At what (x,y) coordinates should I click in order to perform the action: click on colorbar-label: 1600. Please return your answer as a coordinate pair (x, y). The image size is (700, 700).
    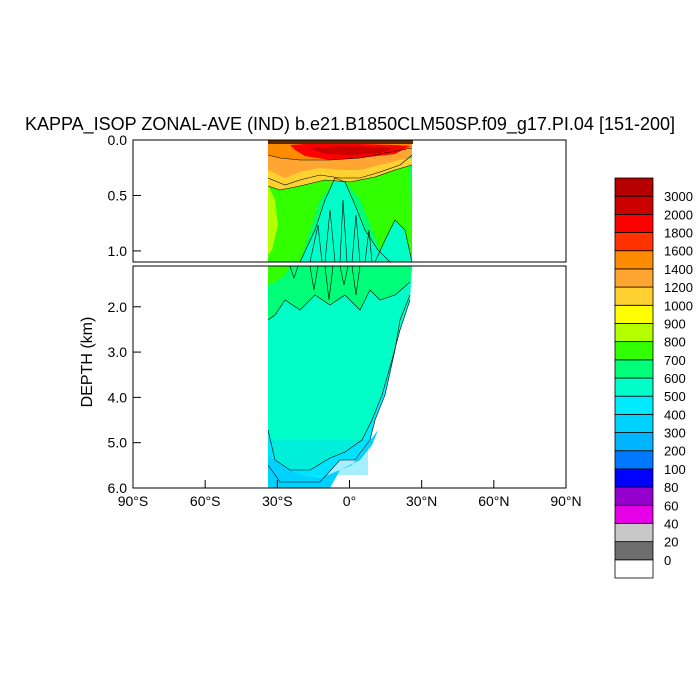
    Looking at the image, I should click on (678, 251).